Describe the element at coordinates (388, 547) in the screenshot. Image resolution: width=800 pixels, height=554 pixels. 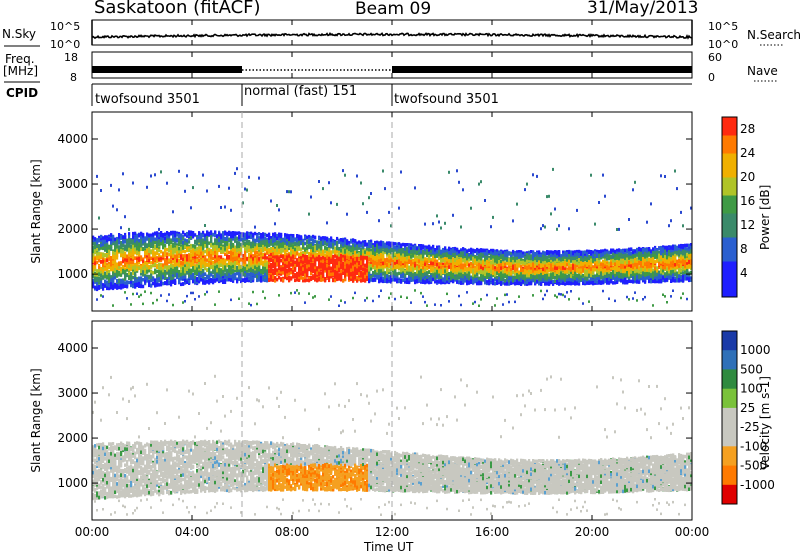
I see `x-axis-title: Time UT` at that location.